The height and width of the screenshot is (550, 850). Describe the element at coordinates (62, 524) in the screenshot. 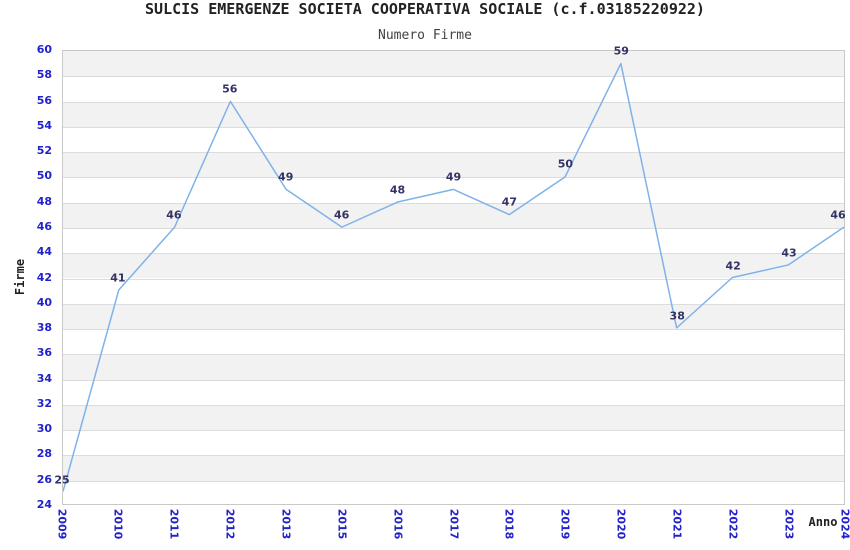

I see `x-tick-label: 2009` at that location.